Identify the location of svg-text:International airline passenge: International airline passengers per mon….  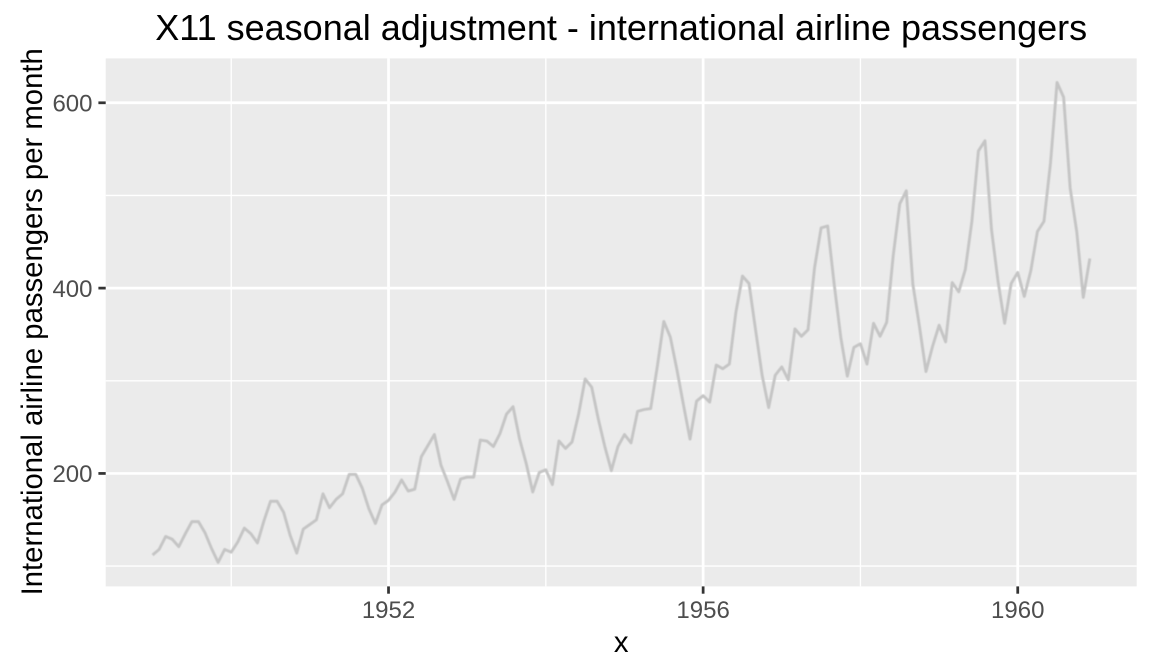
(32, 321).